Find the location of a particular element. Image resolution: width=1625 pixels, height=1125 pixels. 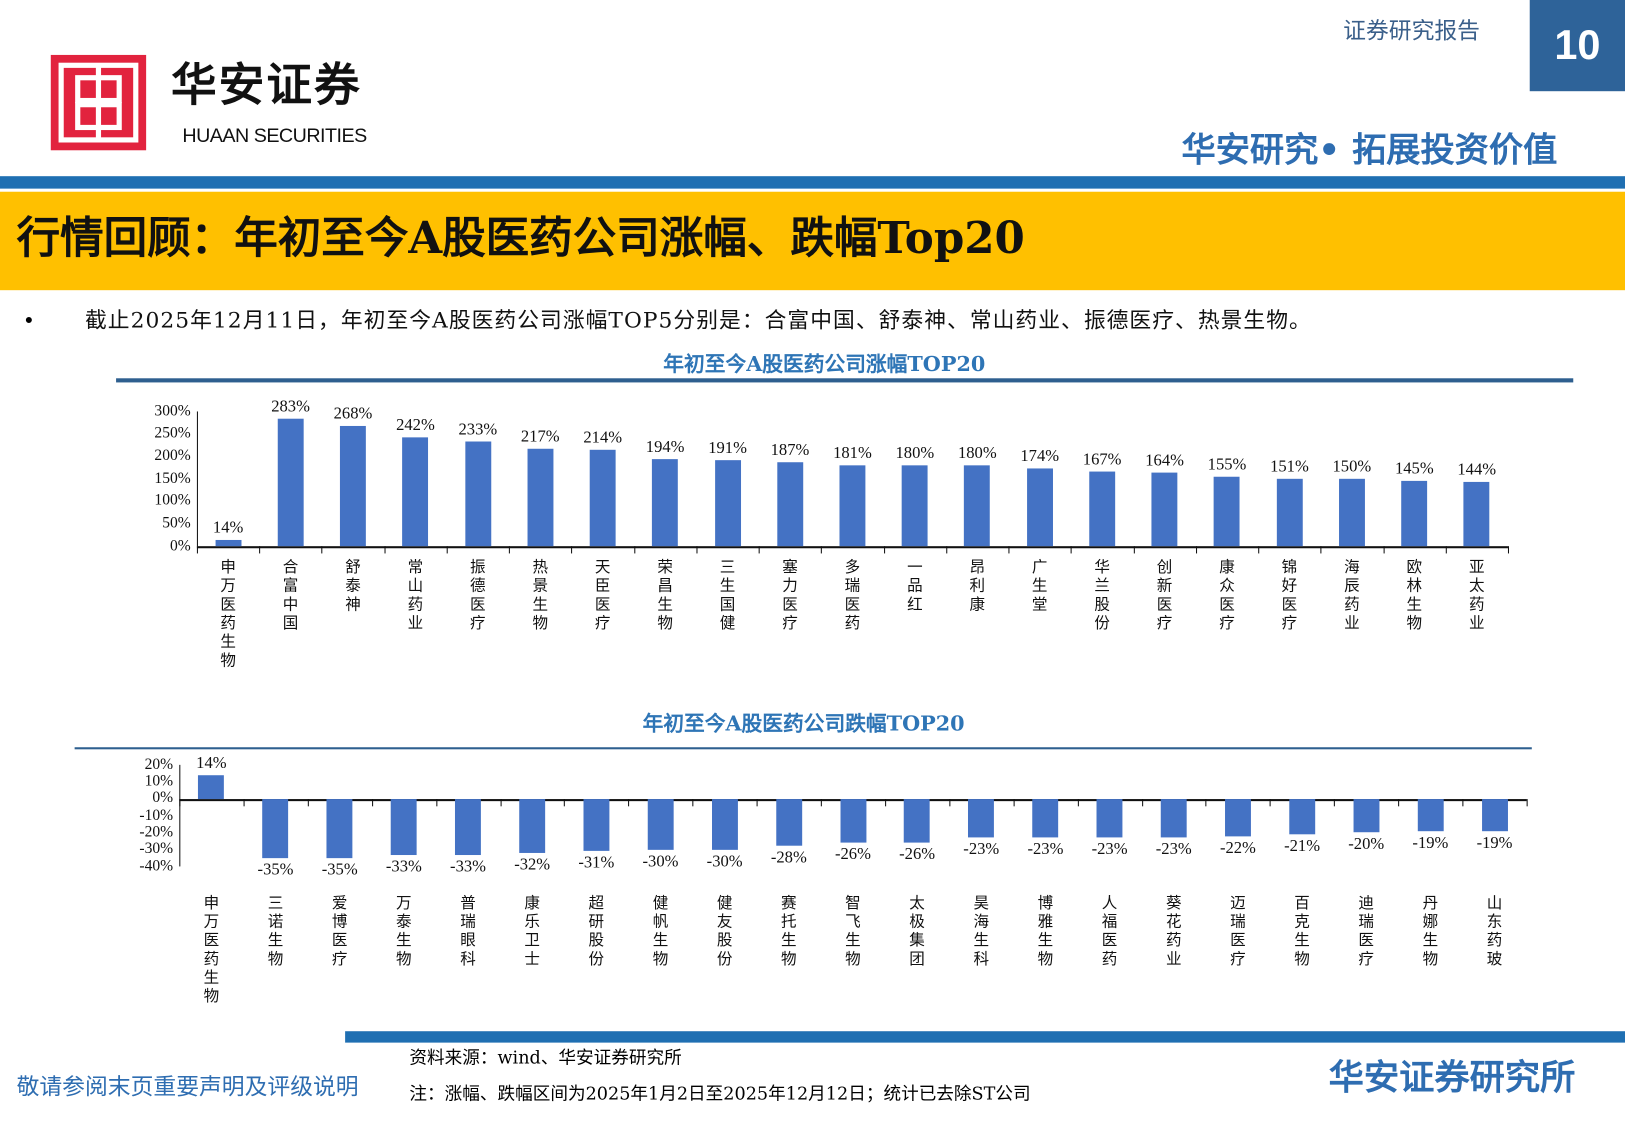

data-label: 214% is located at coordinates (603, 438).